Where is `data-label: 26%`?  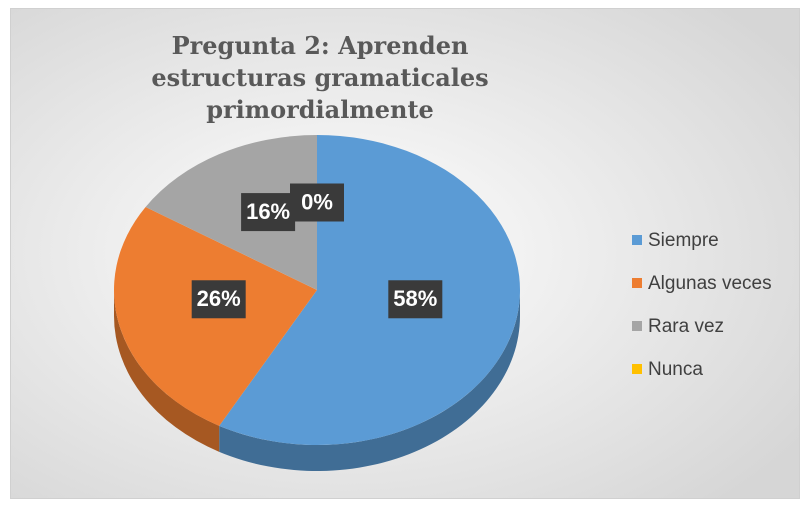
data-label: 26% is located at coordinates (219, 298).